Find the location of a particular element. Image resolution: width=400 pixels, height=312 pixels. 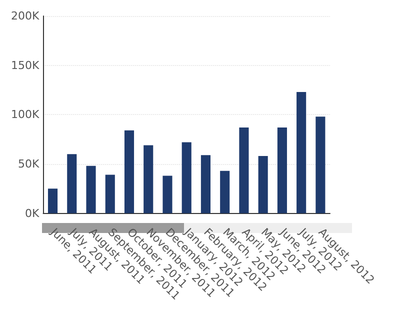

y-tick-label: 100K is located at coordinates (25, 115).